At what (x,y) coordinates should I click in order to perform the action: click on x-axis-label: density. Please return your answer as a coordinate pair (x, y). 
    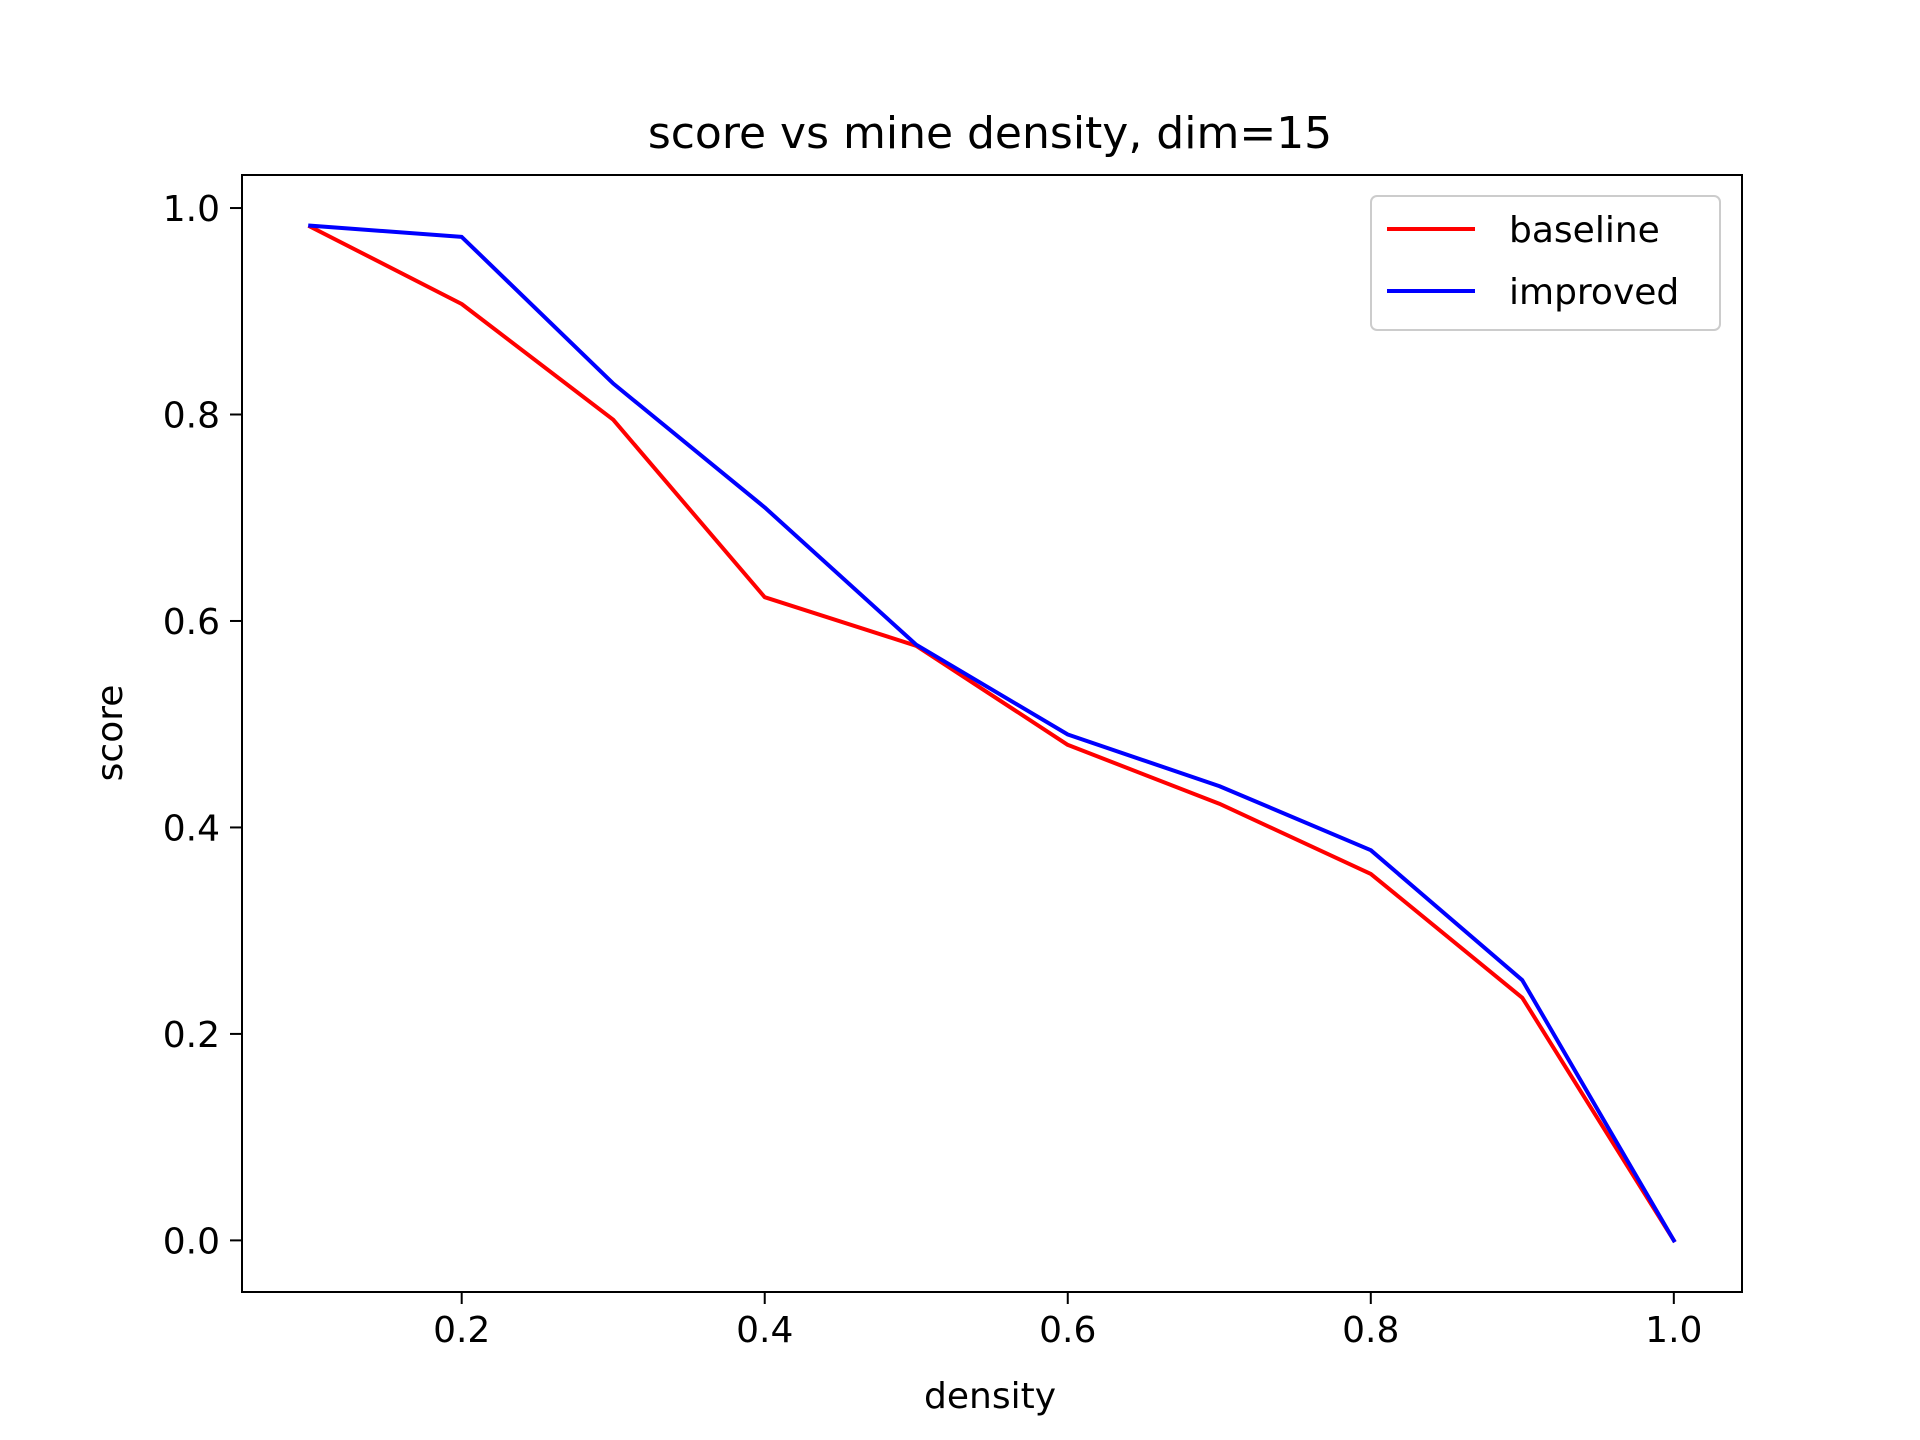
    Looking at the image, I should click on (990, 1396).